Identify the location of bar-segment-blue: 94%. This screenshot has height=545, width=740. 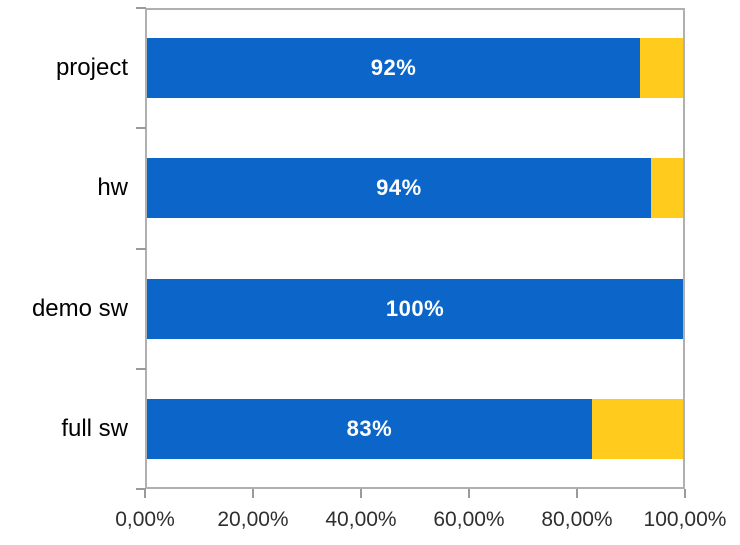
(399, 188).